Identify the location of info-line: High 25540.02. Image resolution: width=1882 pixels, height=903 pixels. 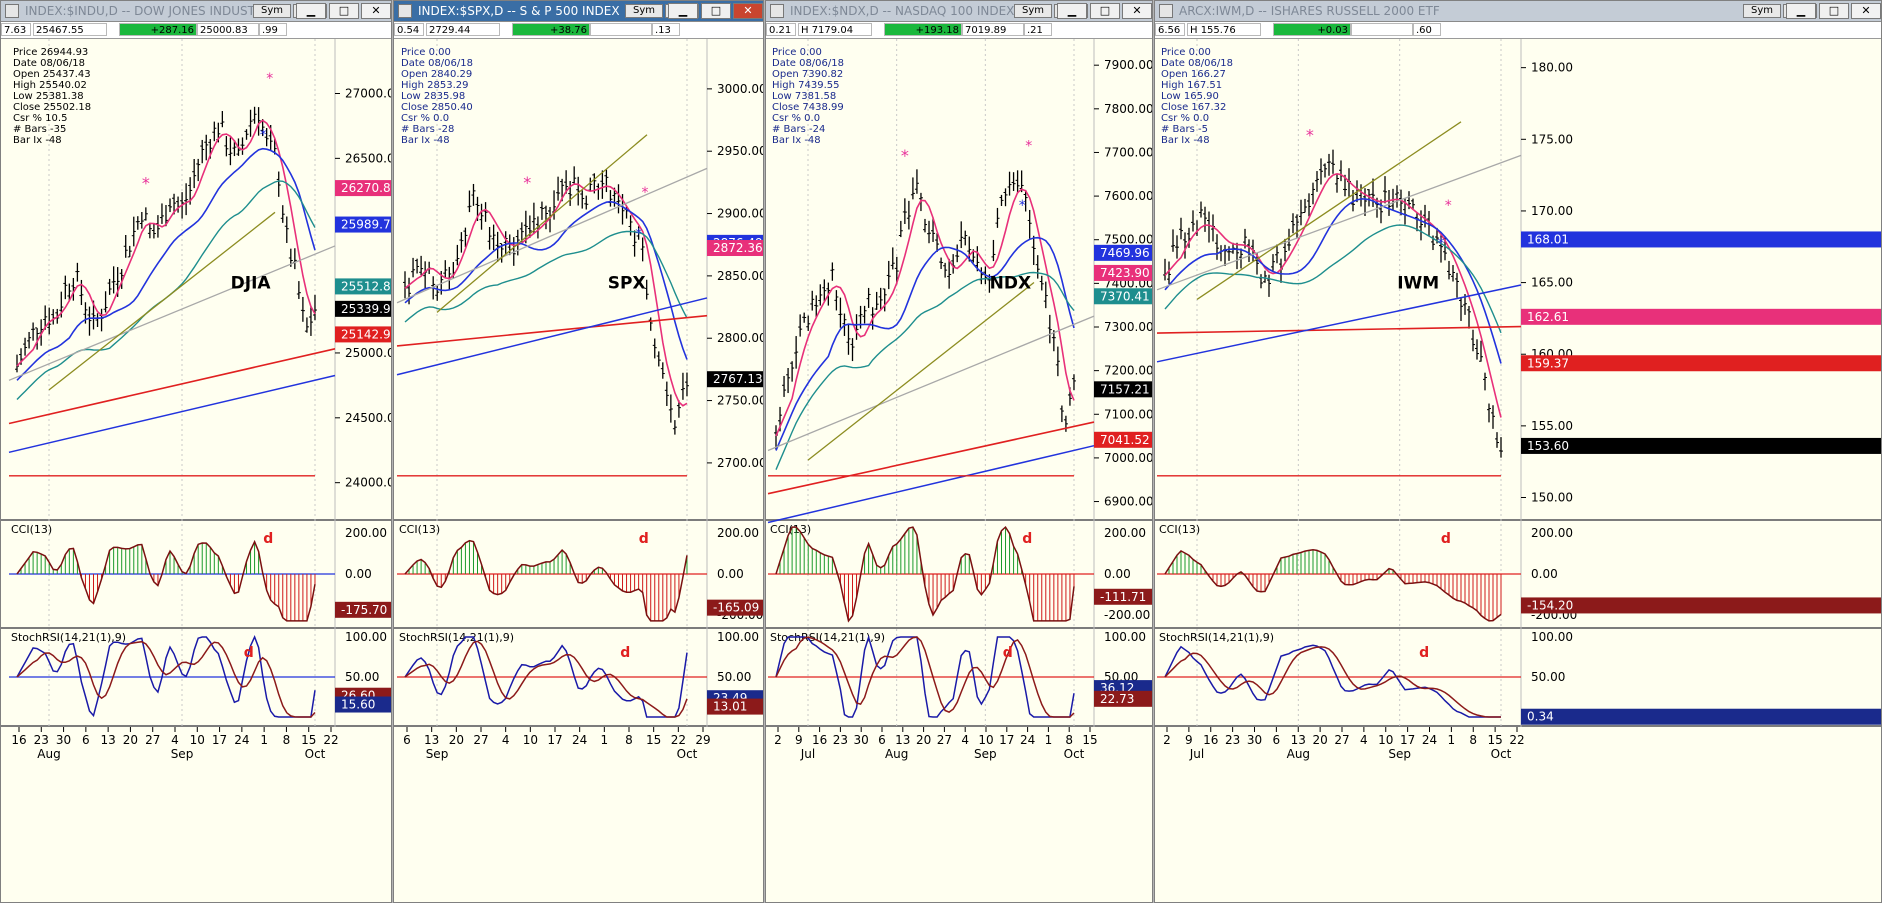
(50, 85).